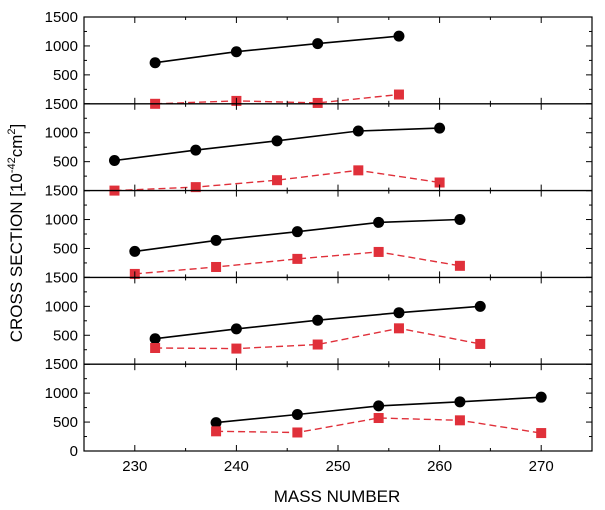  I want to click on y-axis-label-close: ], so click(16, 126).